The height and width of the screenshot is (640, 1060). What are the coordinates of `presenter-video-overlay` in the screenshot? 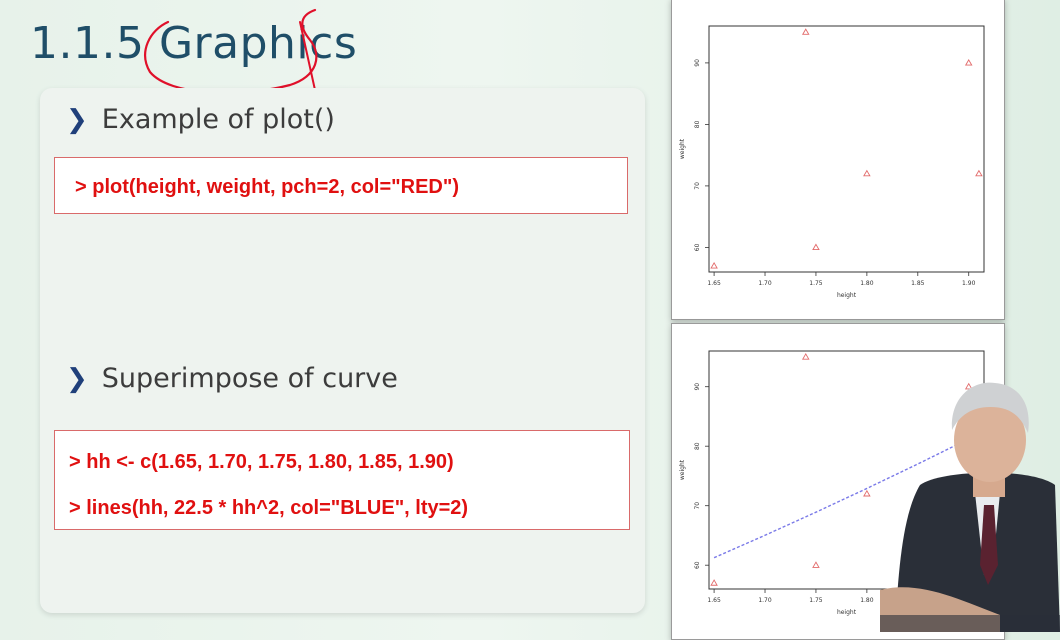 It's located at (970, 507).